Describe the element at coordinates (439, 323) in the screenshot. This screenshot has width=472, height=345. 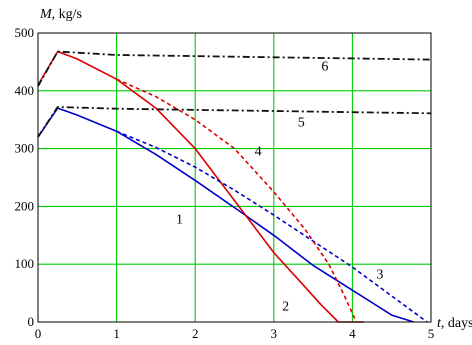
I see `x-axis-var: t` at that location.